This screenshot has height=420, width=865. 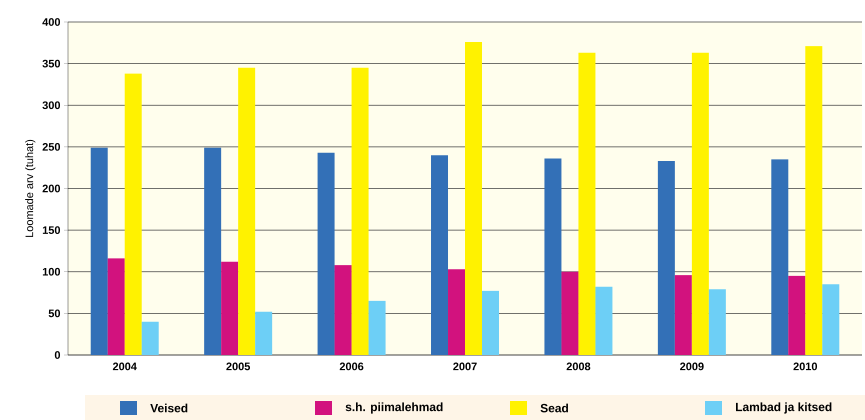 I want to click on y-tick-label: 250, so click(x=51, y=147).